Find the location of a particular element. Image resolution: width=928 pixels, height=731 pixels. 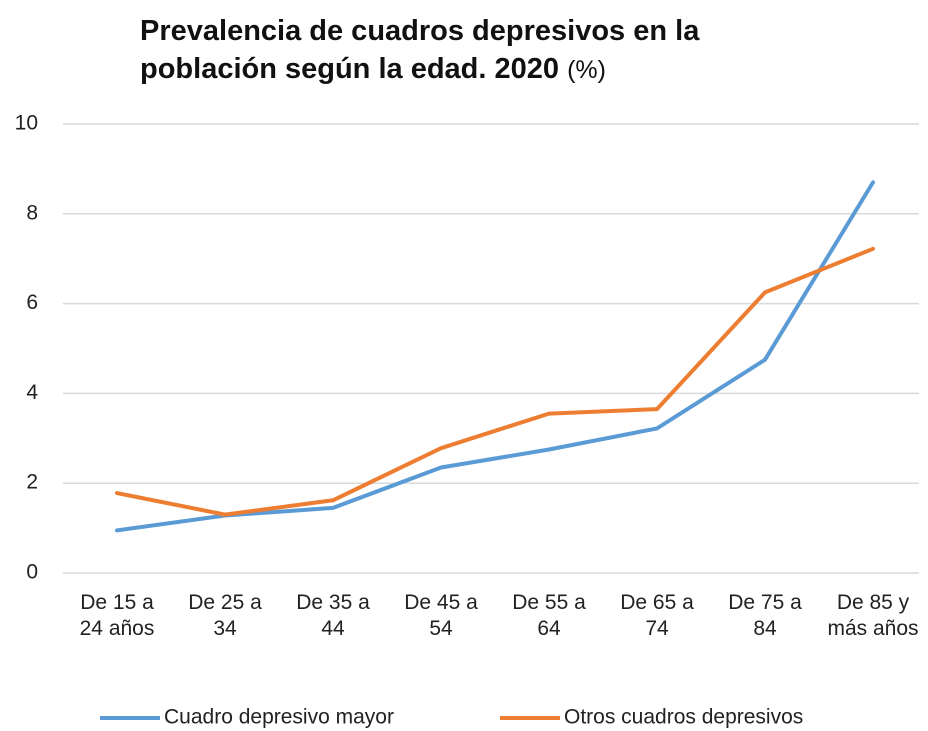

y-tick-label: 8 is located at coordinates (32, 212).